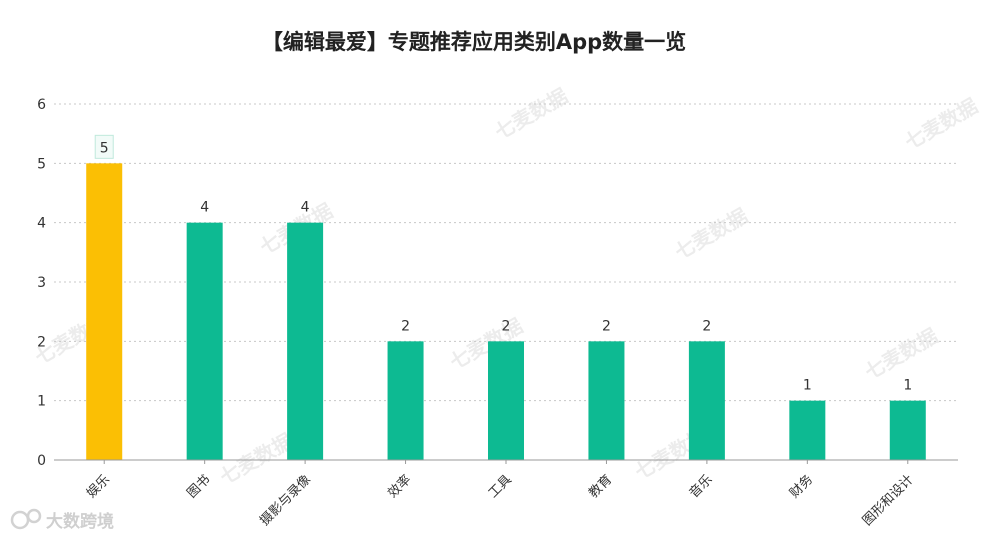 This screenshot has width=1001, height=539. I want to click on y-tick-label: 0, so click(41, 461).